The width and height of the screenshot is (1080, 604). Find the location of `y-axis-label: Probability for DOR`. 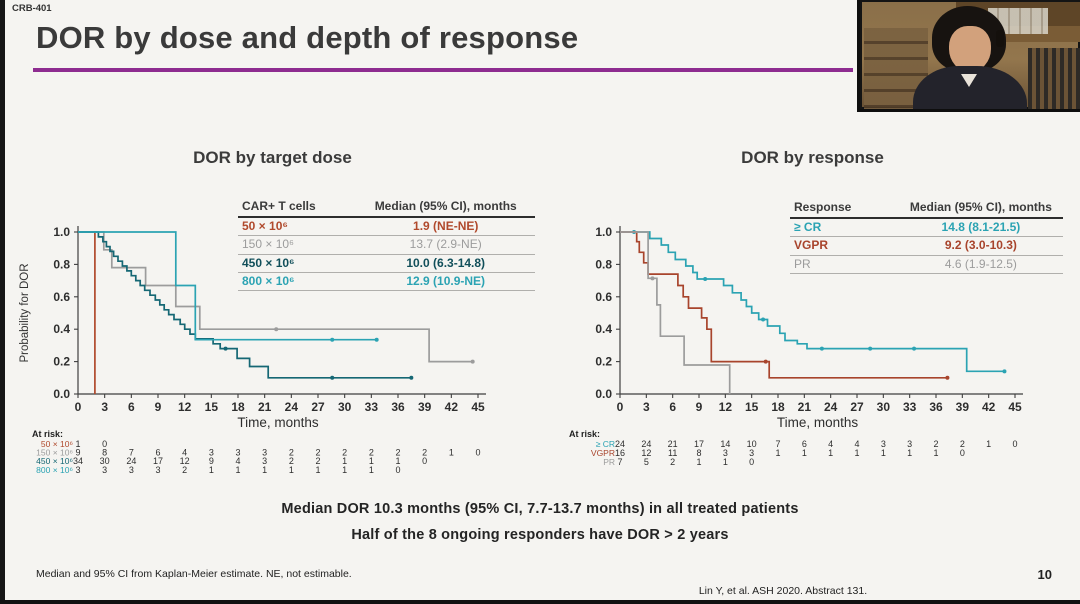

y-axis-label: Probability for DOR is located at coordinates (25, 312).